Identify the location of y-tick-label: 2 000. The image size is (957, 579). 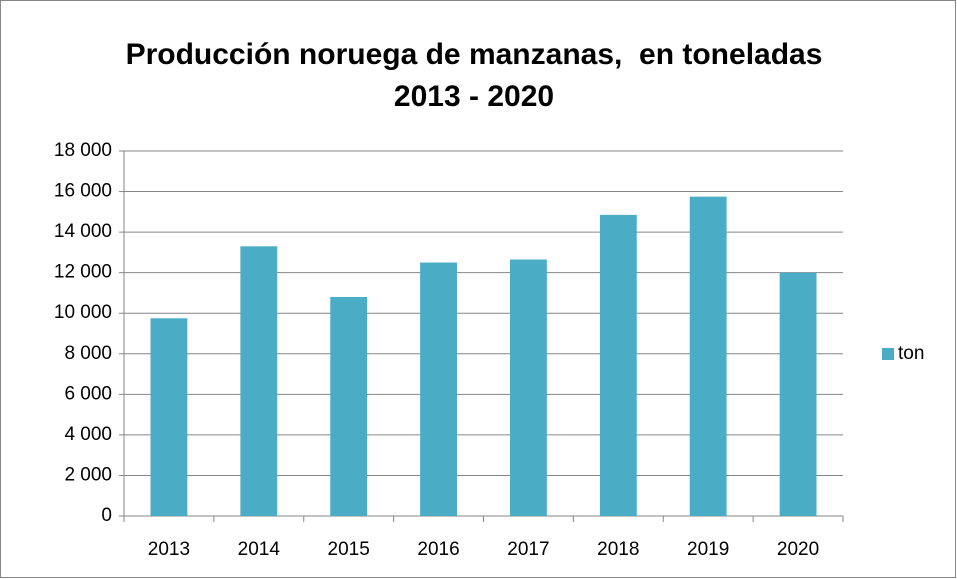
(88, 474).